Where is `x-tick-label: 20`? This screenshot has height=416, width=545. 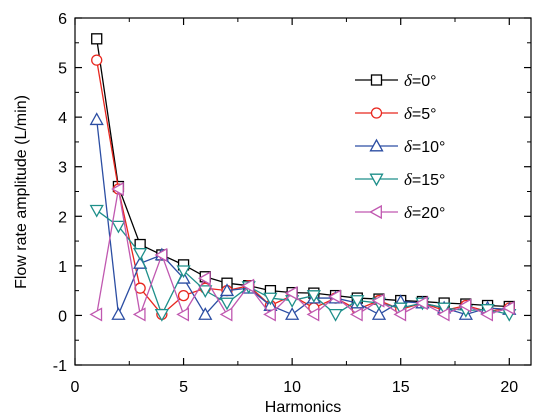 x-tick-label: 20 is located at coordinates (509, 387).